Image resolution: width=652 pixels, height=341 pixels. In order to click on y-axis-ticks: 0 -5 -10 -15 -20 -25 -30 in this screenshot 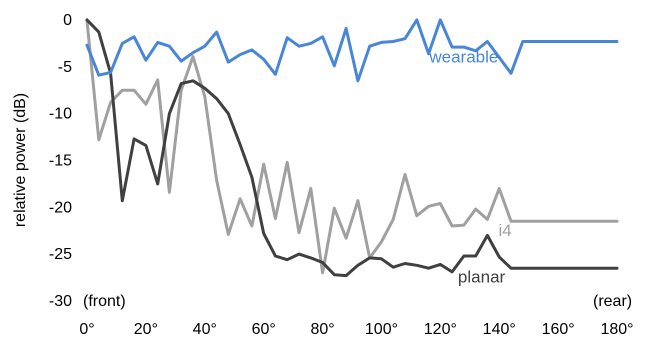, I will do `click(60, 161)`.